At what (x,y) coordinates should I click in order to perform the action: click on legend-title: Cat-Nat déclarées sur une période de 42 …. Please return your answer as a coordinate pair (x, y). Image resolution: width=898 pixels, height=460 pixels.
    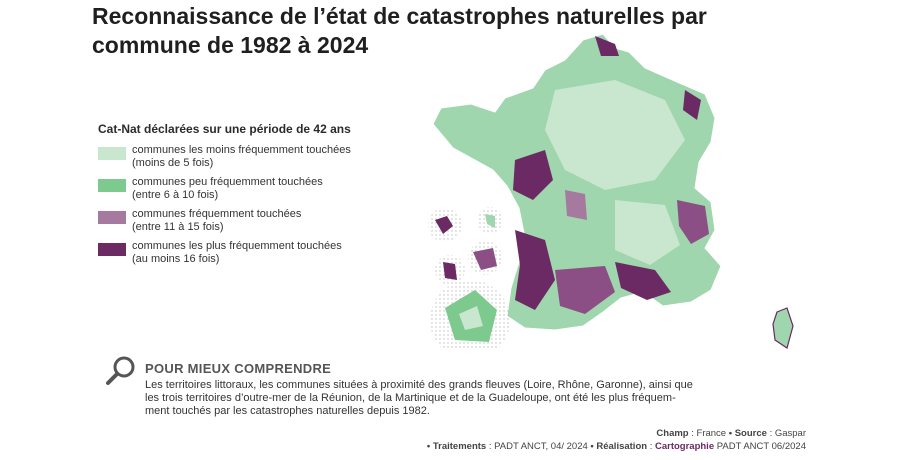
    Looking at the image, I should click on (224, 129).